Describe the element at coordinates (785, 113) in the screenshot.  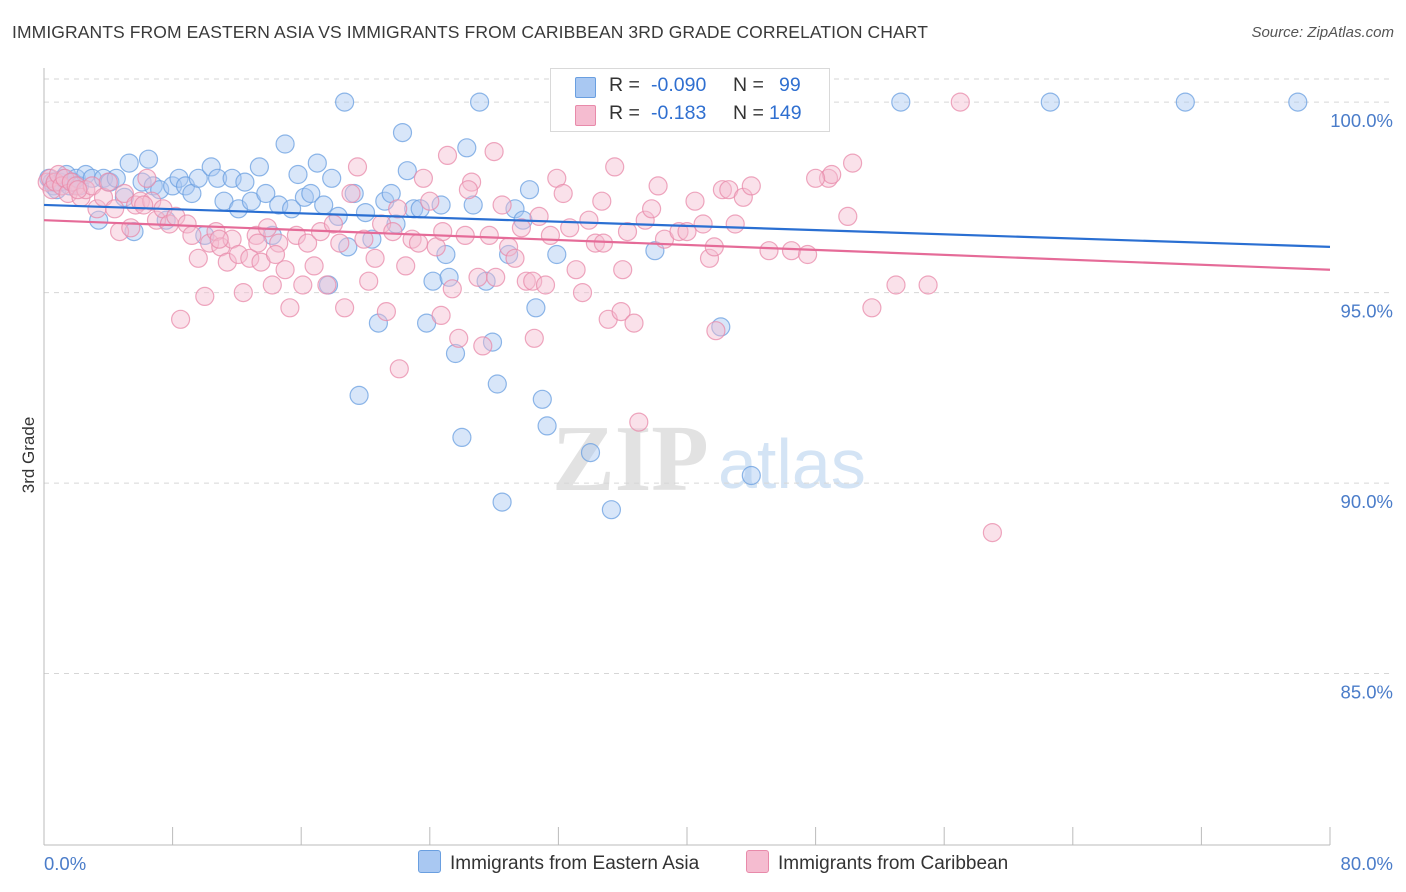
I see `legend-n-value: 149` at that location.